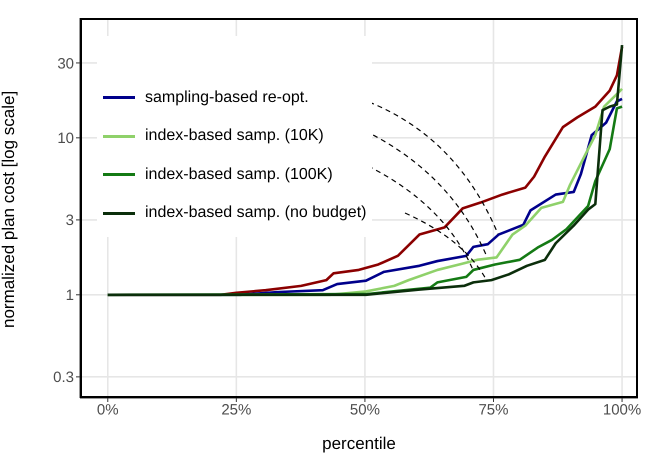 This screenshot has height=453, width=647. I want to click on legend-label: index-based samp. (10K), so click(234, 136).